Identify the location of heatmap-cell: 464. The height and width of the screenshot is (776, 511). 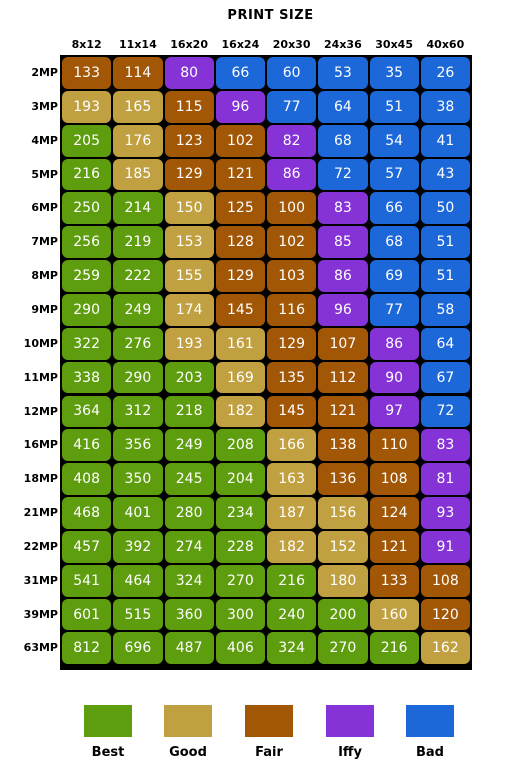
(138, 580).